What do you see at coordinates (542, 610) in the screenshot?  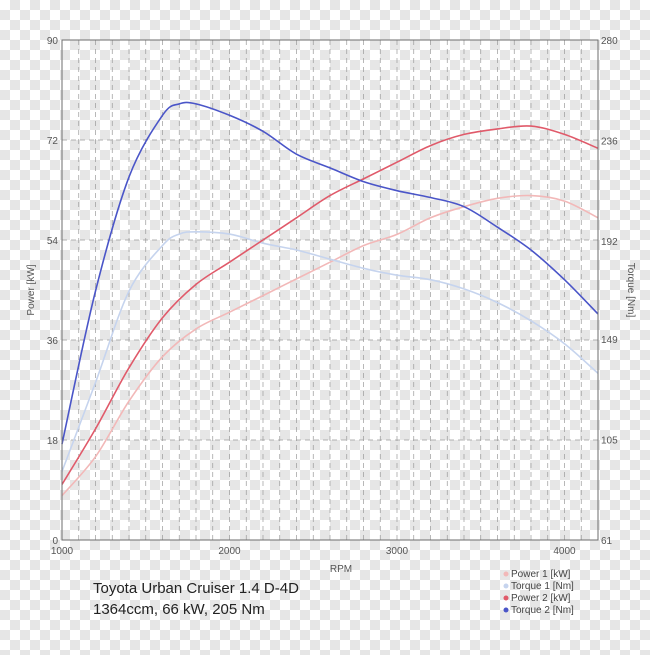 I see `legend-label: Torque 2 [Nm]` at bounding box center [542, 610].